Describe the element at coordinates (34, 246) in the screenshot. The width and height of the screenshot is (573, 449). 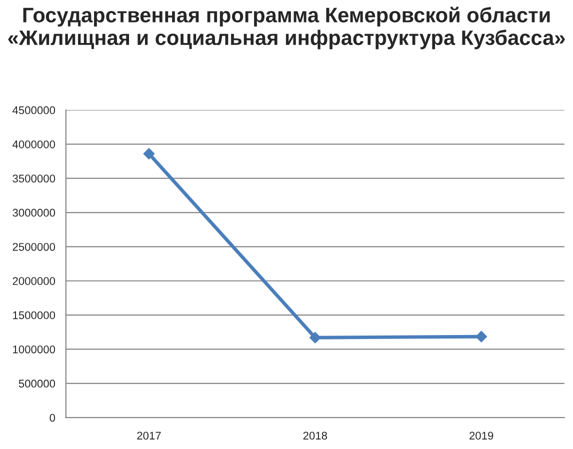
I see `y-tick-label: 2500000` at that location.